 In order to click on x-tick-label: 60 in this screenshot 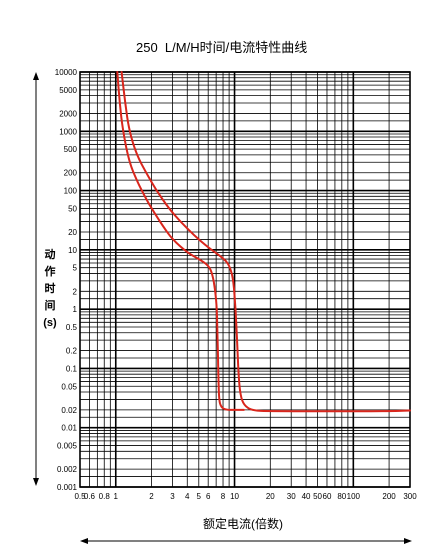, I will do `click(327, 496)`.